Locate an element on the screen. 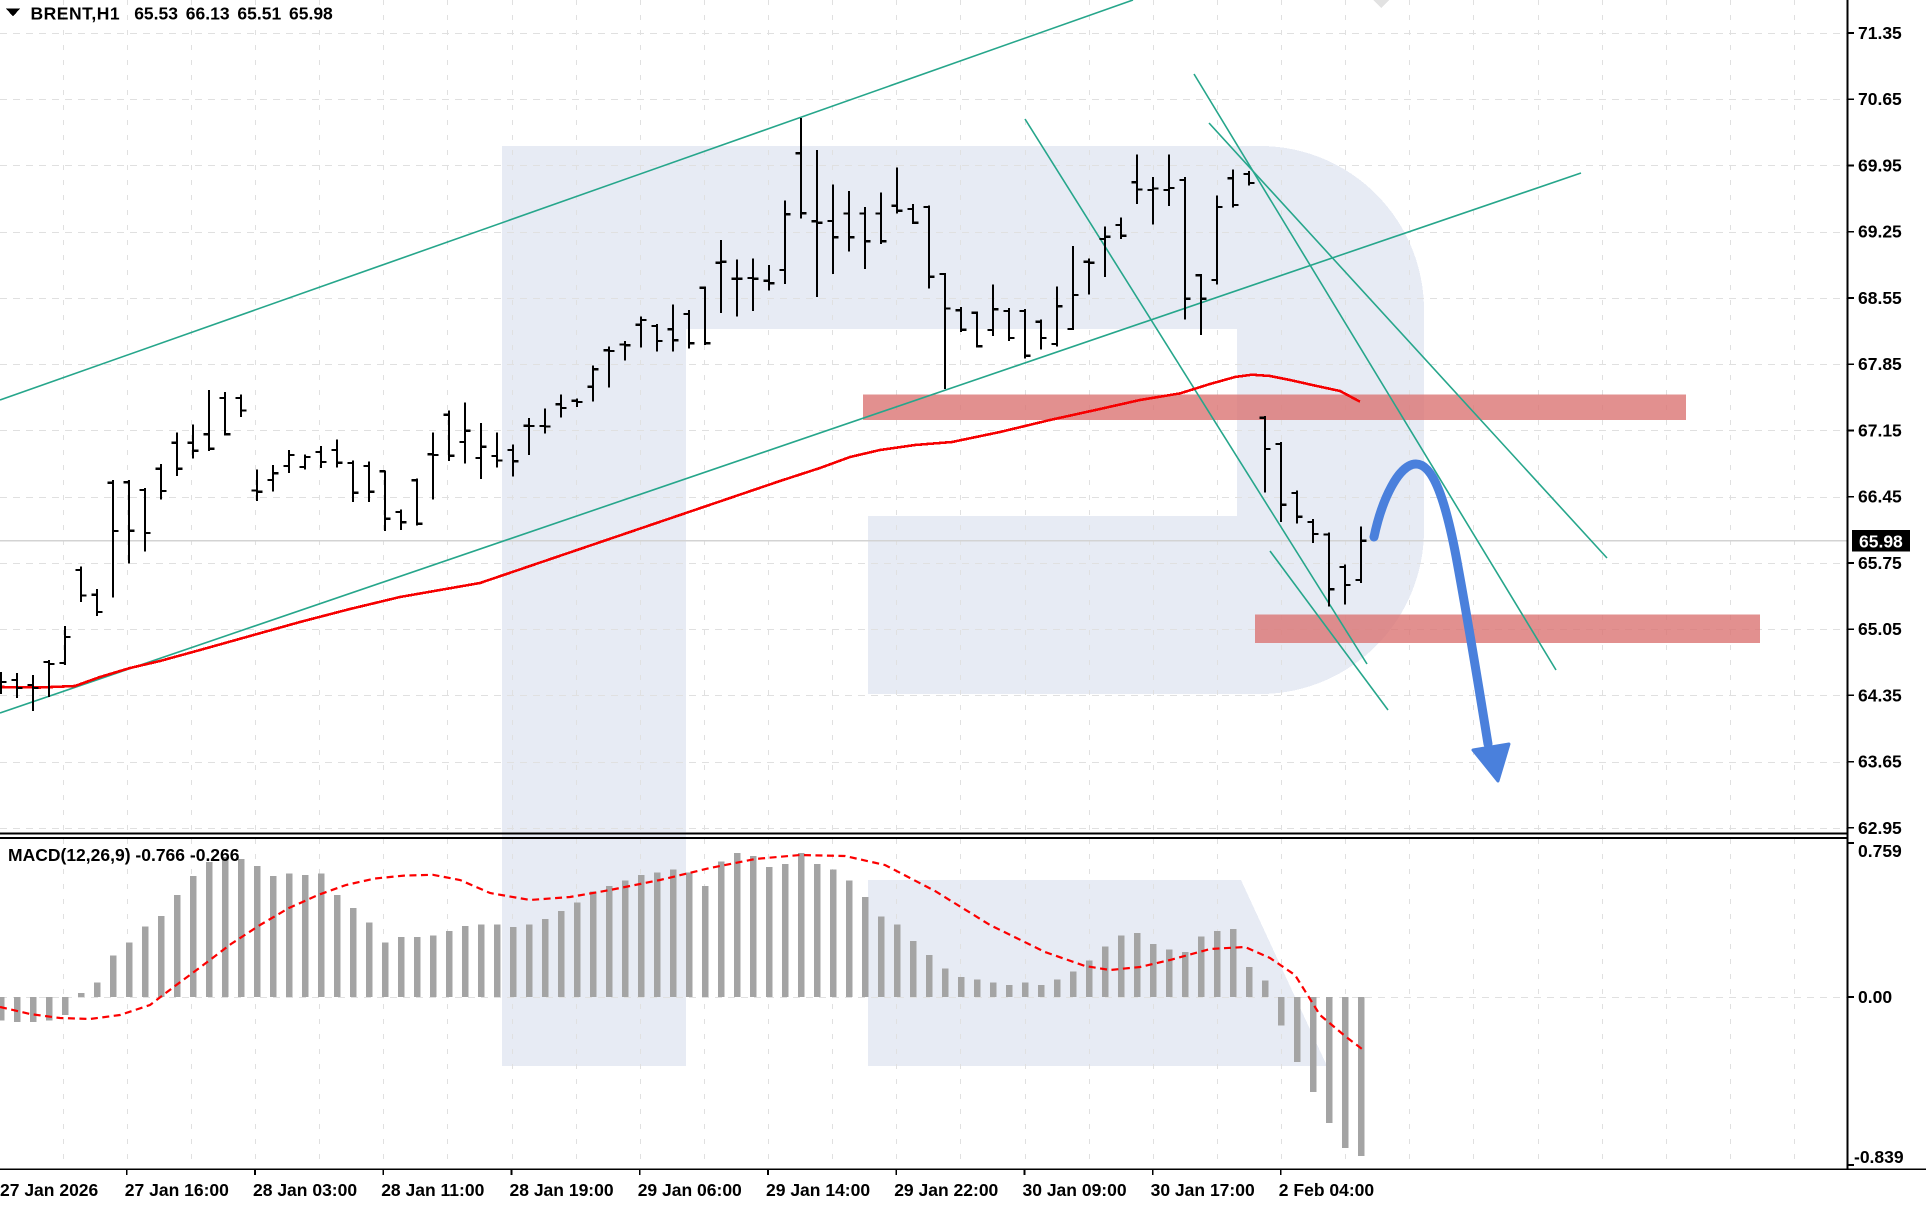 Image resolution: width=1926 pixels, height=1212 pixels. svg-text: 68.55 is located at coordinates (1880, 298).